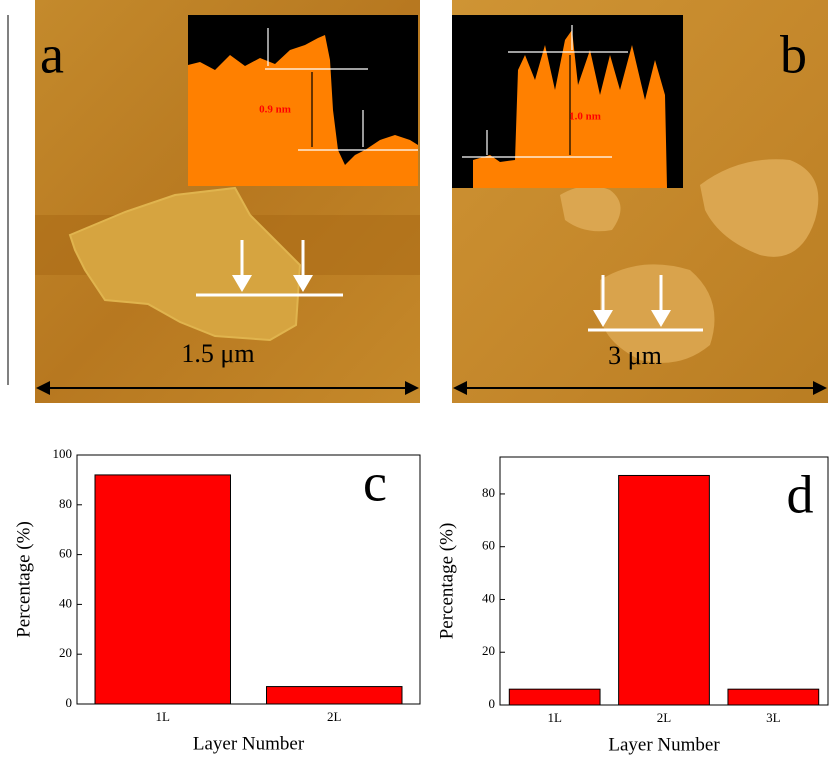  I want to click on panel-label: b, so click(793, 54).